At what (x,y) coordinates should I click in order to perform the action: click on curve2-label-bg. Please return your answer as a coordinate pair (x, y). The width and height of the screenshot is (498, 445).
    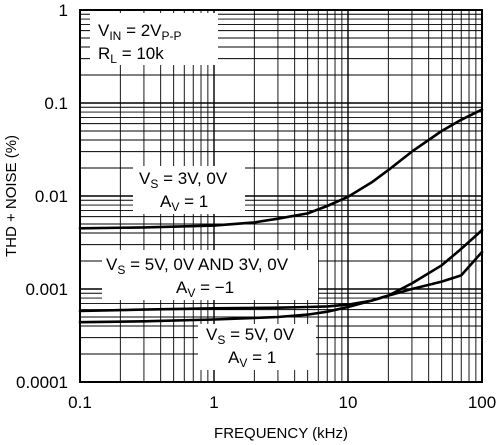
    Looking at the image, I should click on (210, 275).